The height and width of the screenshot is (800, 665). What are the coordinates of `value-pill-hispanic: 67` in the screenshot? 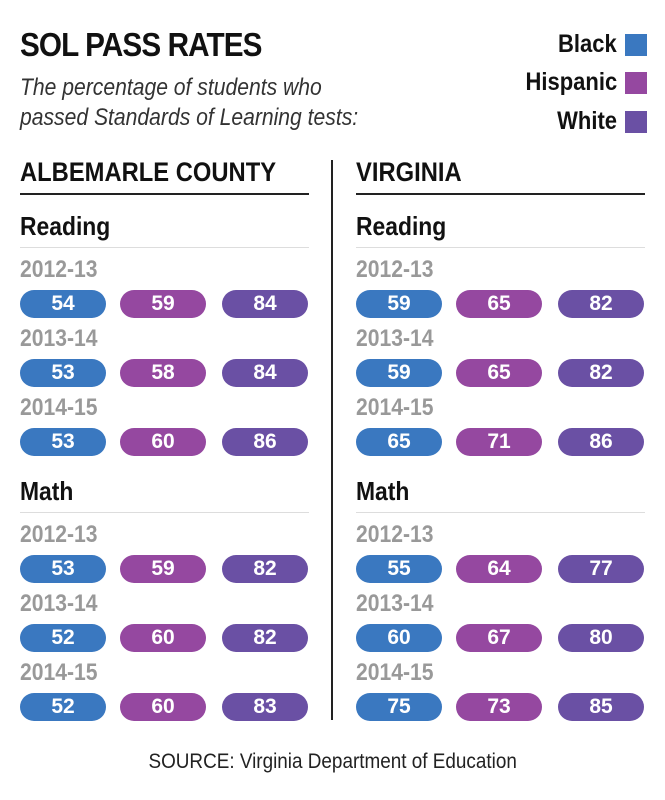 It's located at (499, 638).